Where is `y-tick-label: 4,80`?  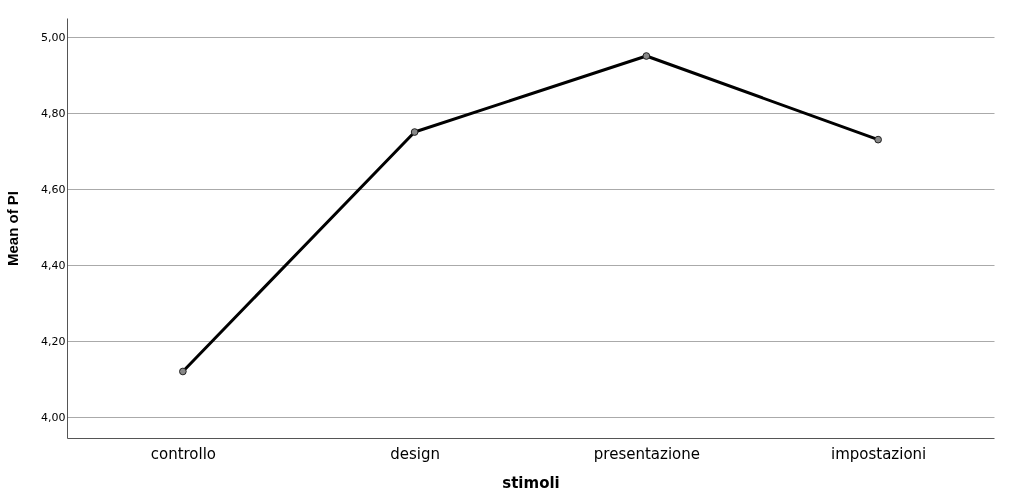
y-tick-label: 4,80 is located at coordinates (53, 113).